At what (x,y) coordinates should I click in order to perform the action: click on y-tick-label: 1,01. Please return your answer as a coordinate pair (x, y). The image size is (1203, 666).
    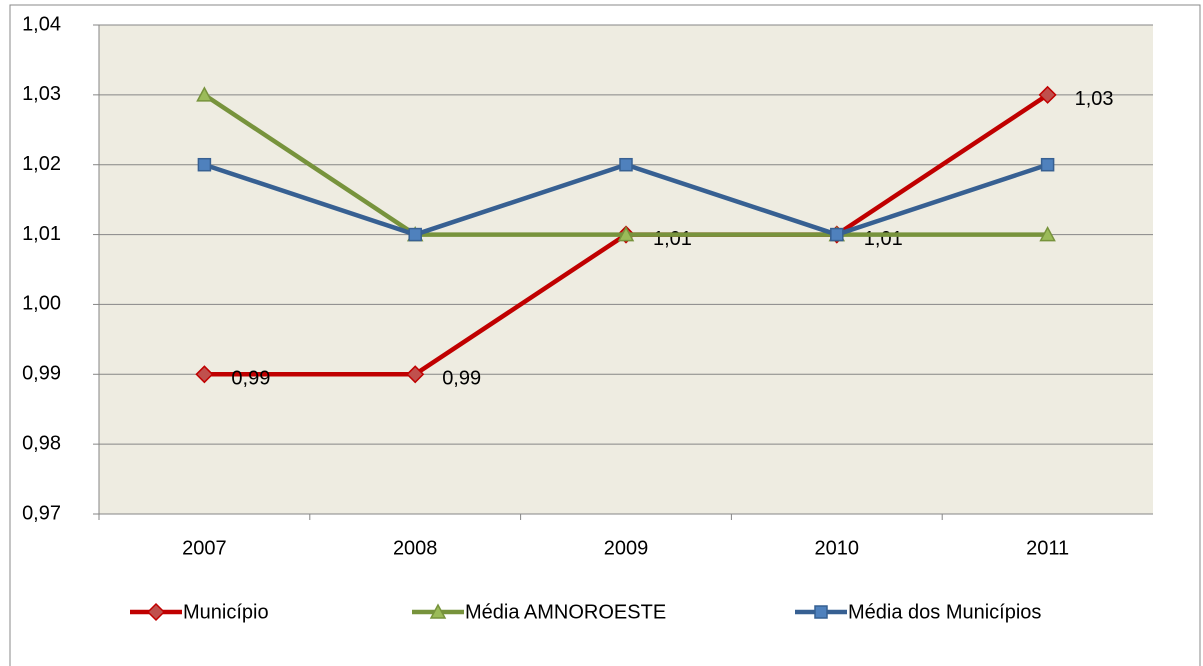
    Looking at the image, I should click on (41, 234).